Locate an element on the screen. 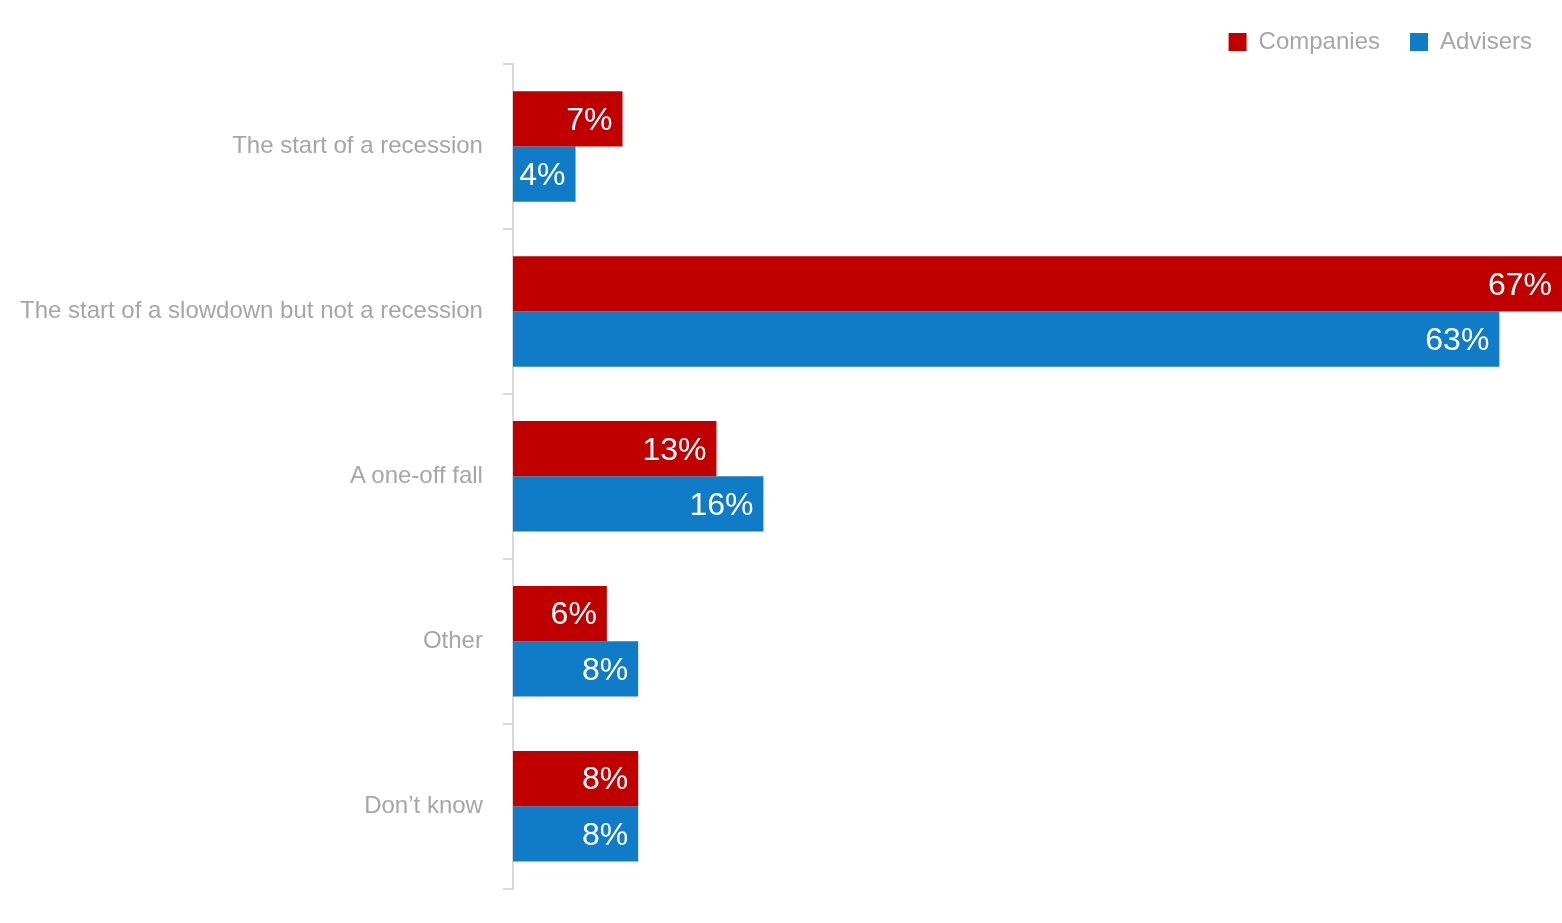 The width and height of the screenshot is (1562, 923). y-tick-label: The start of a slowdown but not a recession is located at coordinates (251, 310).